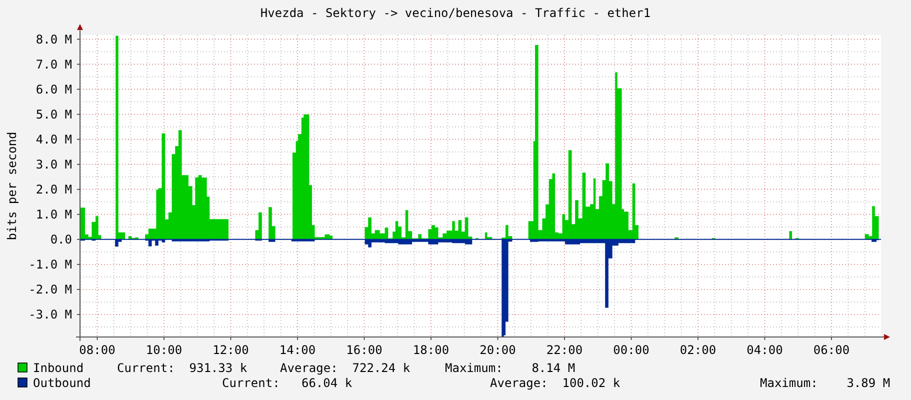 The image size is (911, 400). Describe the element at coordinates (831, 350) in the screenshot. I see `x-tick-label: 06:00` at that location.